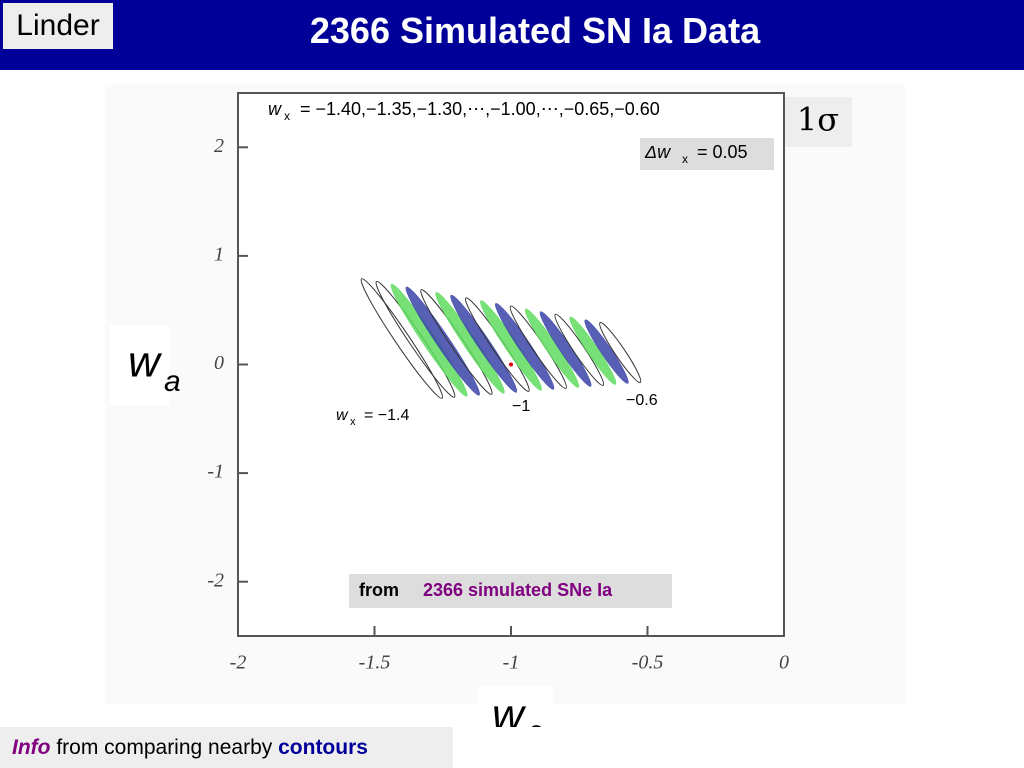  I want to click on author: Linder, so click(58, 26).